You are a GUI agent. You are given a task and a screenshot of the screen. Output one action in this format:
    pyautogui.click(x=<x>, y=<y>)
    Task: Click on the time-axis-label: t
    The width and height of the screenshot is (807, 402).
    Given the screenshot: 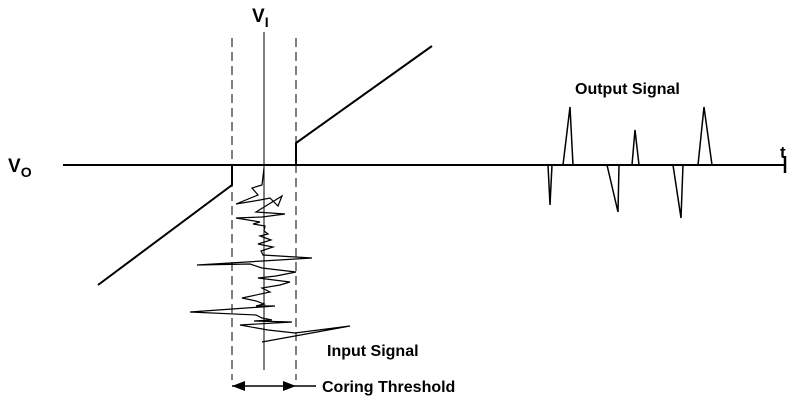 What is the action you would take?
    pyautogui.click(x=783, y=152)
    